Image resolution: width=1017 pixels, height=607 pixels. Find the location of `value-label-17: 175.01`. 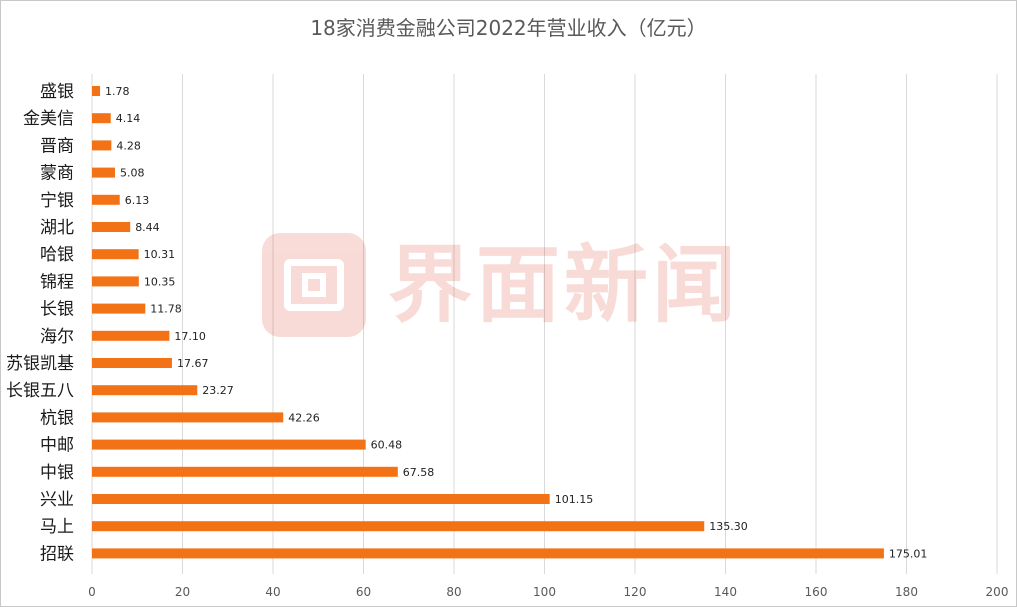

value-label-17: 175.01 is located at coordinates (908, 553).